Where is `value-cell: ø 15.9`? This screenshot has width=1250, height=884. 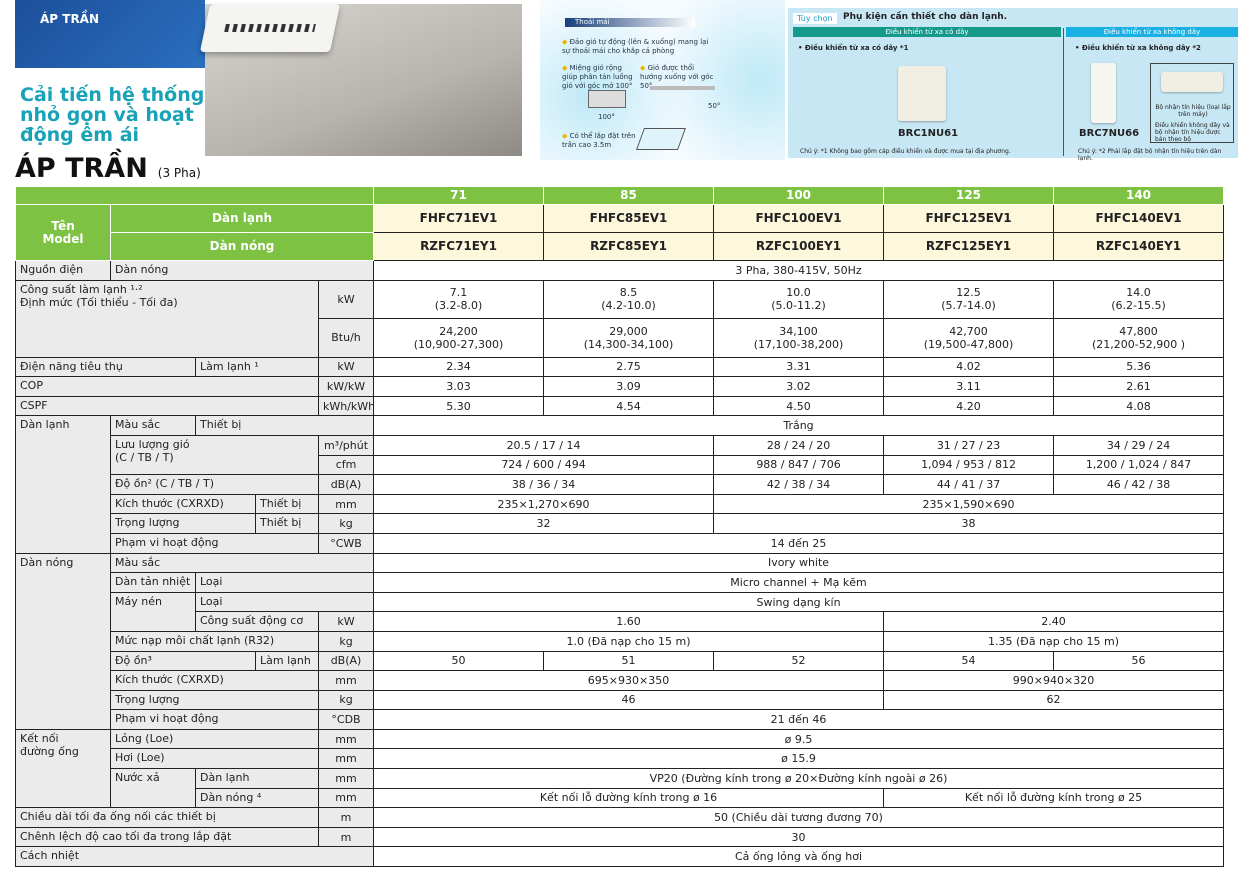 value-cell: ø 15.9 is located at coordinates (799, 759).